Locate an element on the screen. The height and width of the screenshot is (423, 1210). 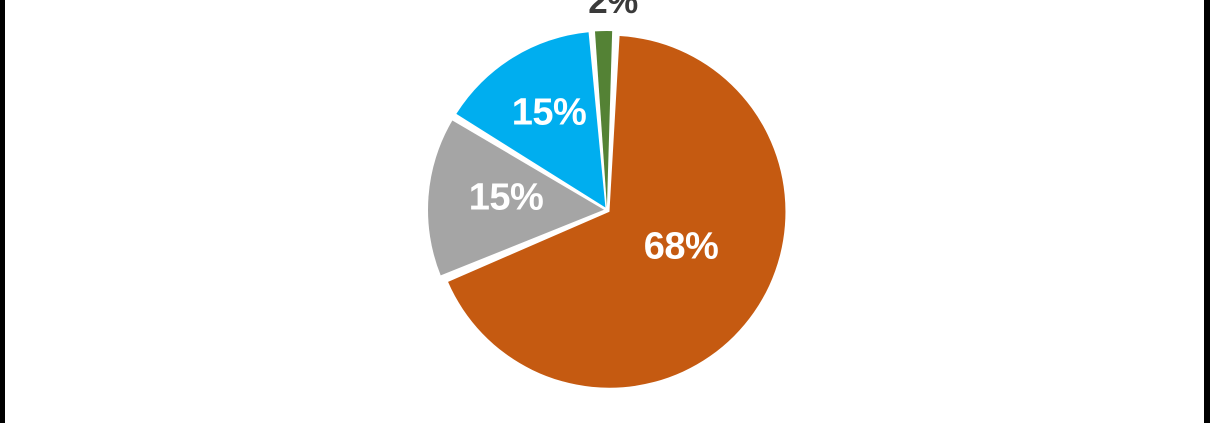
pie-slice-label: 2% is located at coordinates (613, 10).